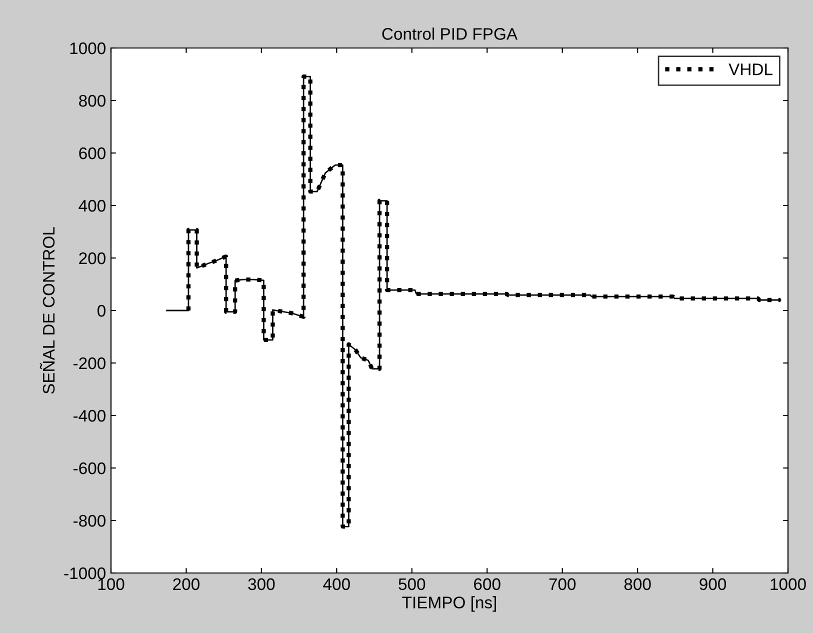 The width and height of the screenshot is (813, 633). What do you see at coordinates (47, 310) in the screenshot?
I see `y-axis-title: SEÑAL DE CONTROL` at bounding box center [47, 310].